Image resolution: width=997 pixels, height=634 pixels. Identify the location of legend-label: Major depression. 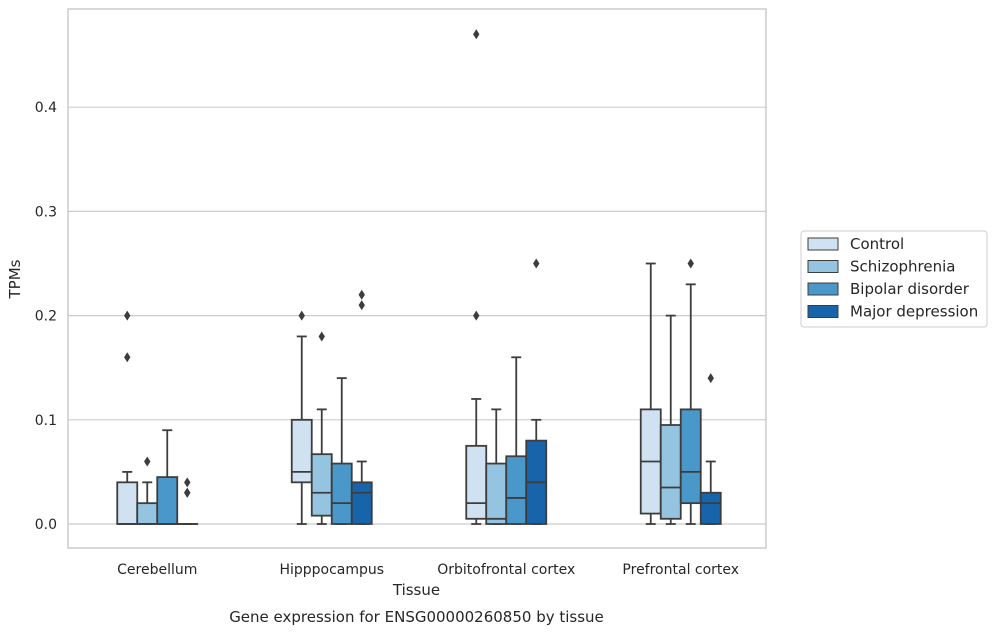
(914, 312).